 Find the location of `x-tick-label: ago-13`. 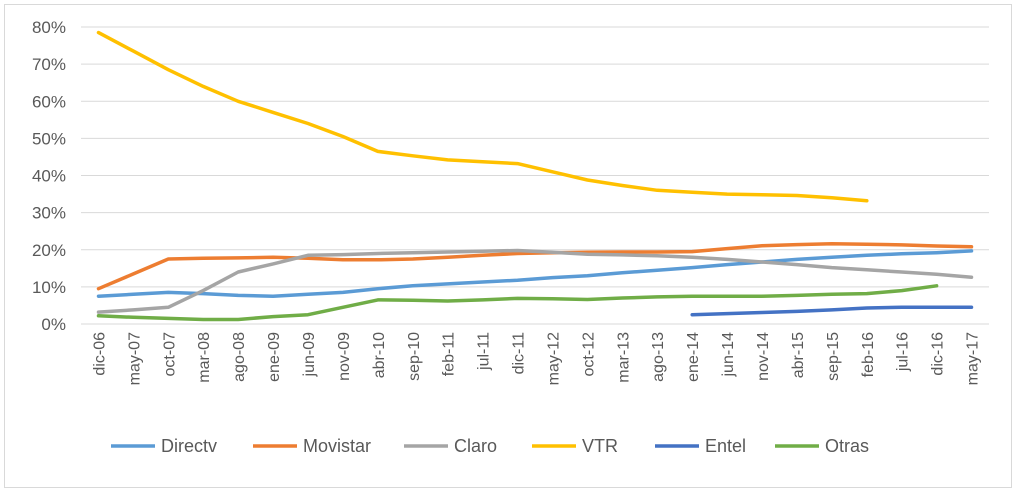

x-tick-label: ago-13 is located at coordinates (658, 357).